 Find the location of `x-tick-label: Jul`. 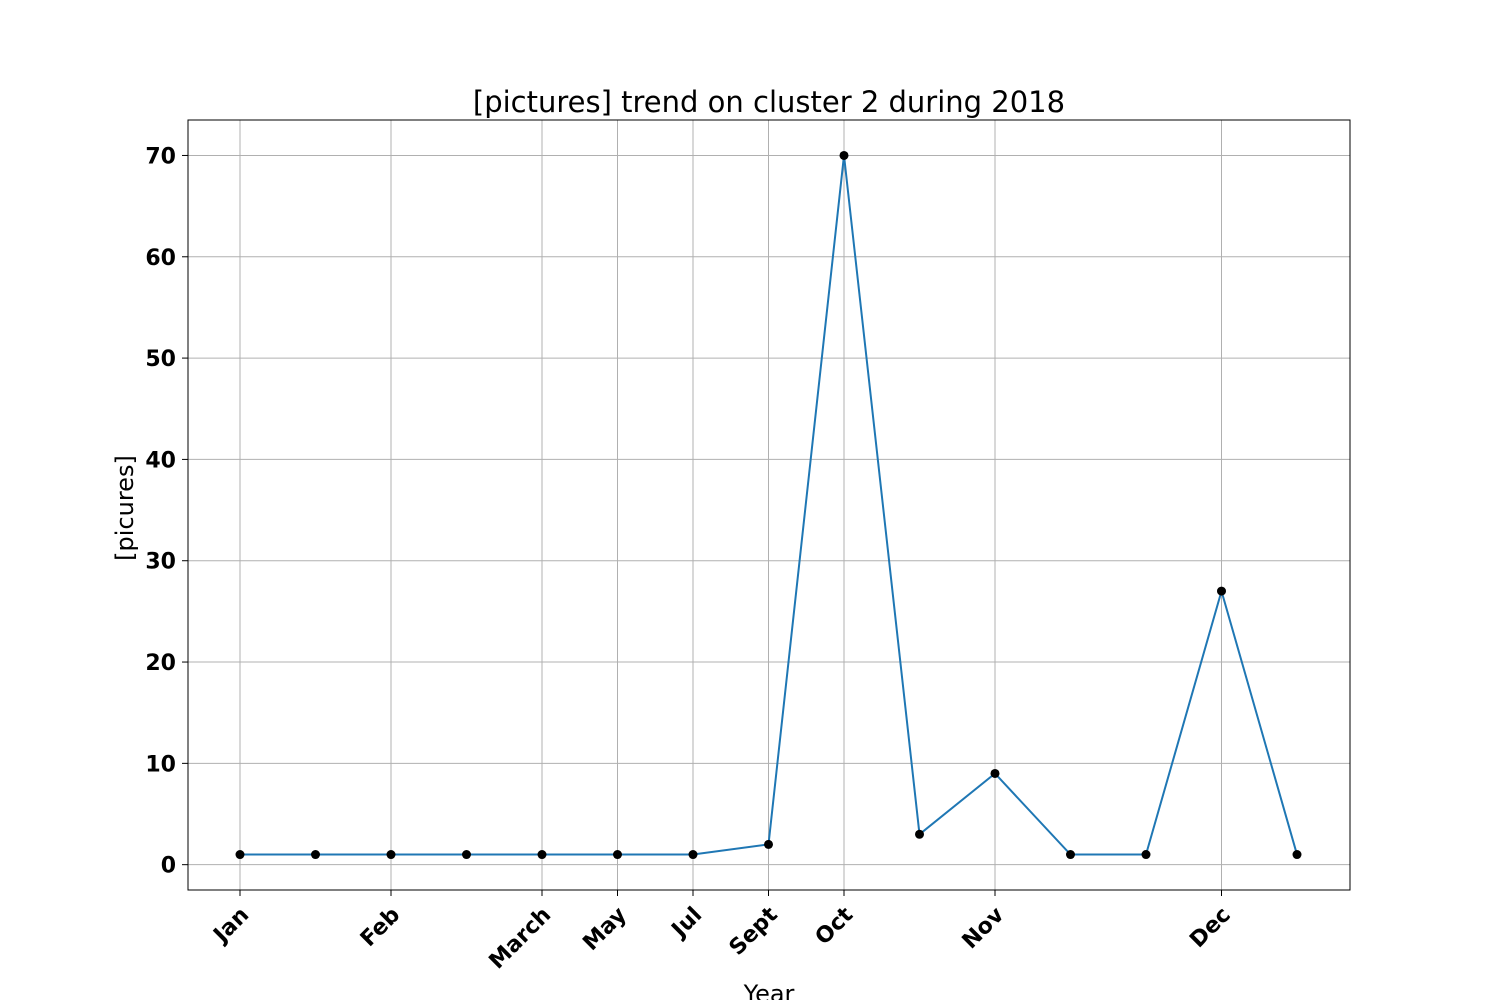

x-tick-label: Jul is located at coordinates (686, 923).